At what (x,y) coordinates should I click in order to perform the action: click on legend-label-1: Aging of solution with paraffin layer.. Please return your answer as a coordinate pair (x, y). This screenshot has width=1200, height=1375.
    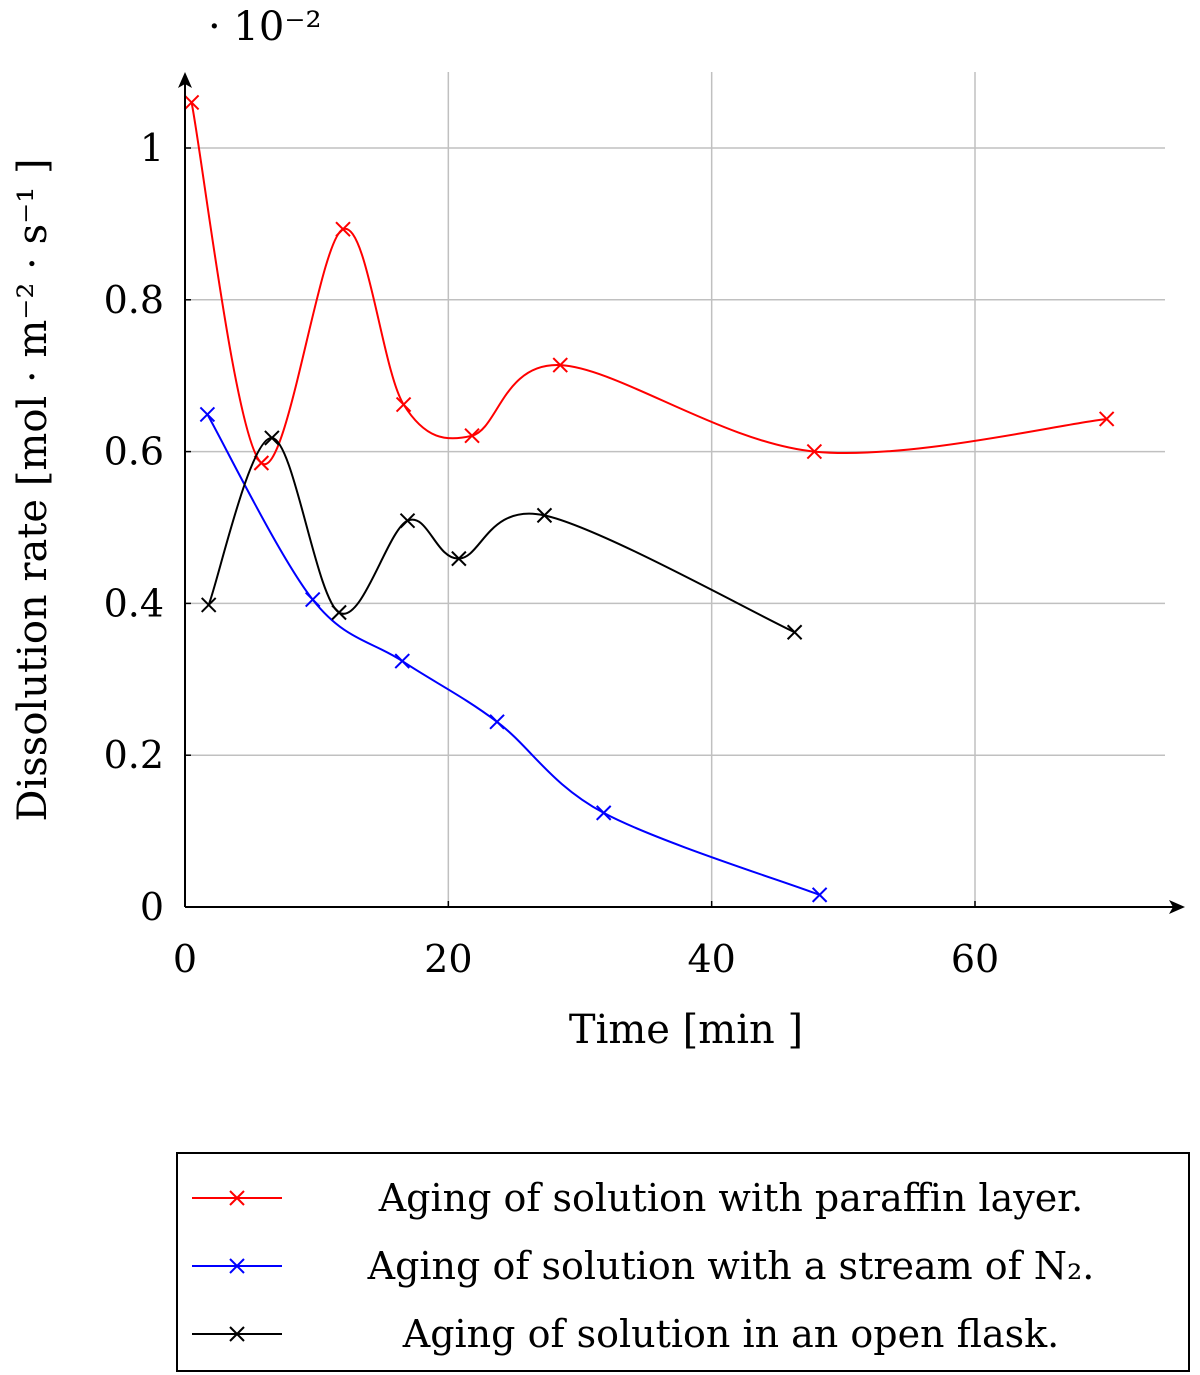
    Looking at the image, I should click on (731, 1198).